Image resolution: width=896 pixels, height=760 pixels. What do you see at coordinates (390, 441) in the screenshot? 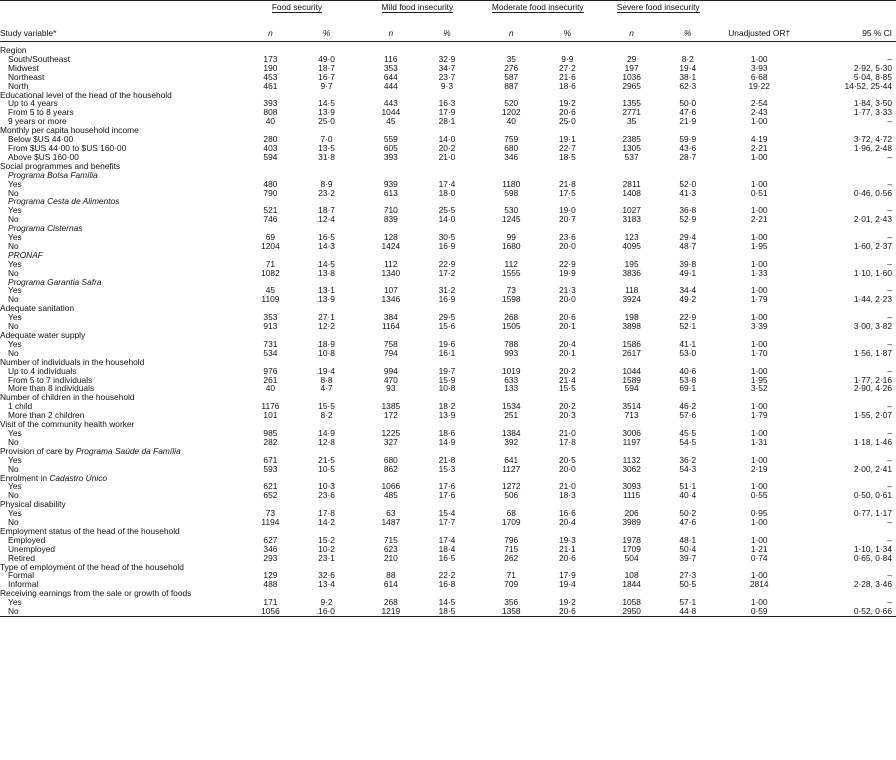
I see `cell-n: 327` at bounding box center [390, 441].